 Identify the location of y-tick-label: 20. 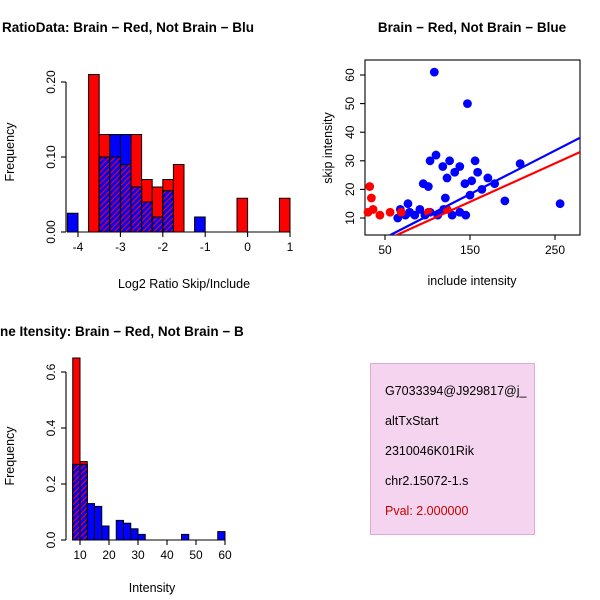
(350, 189).